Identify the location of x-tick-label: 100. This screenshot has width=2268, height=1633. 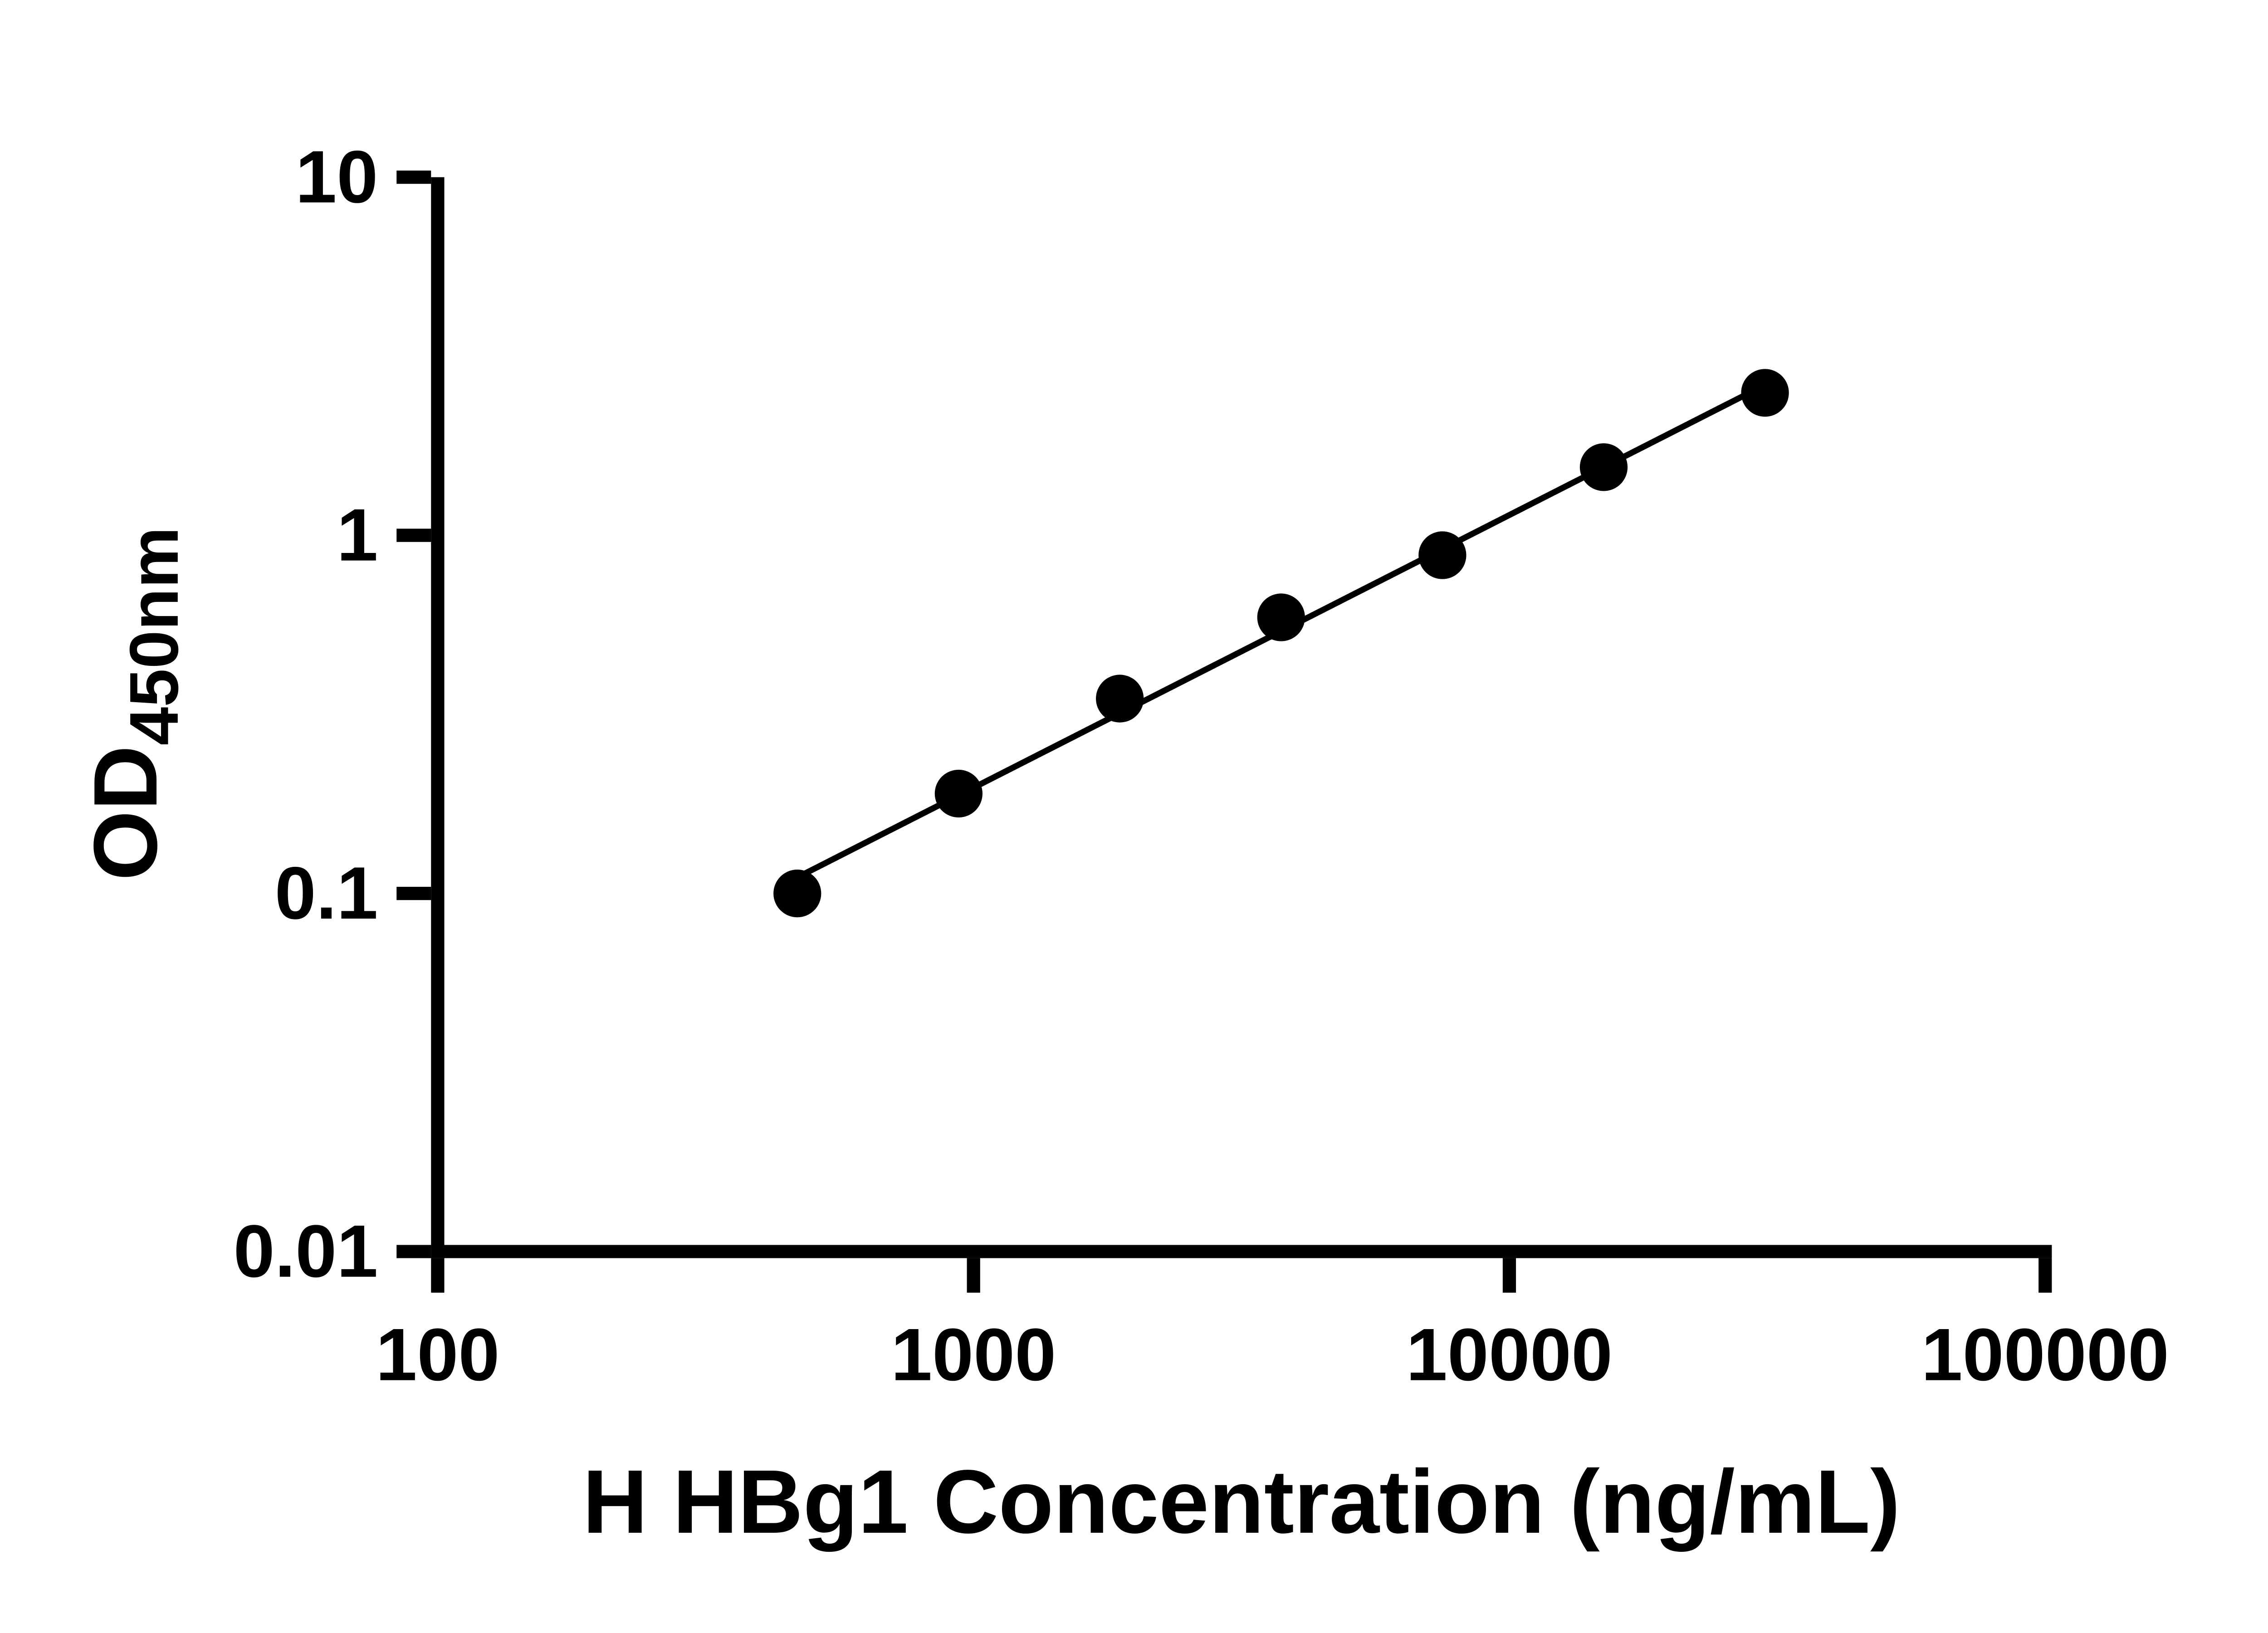
(438, 1354).